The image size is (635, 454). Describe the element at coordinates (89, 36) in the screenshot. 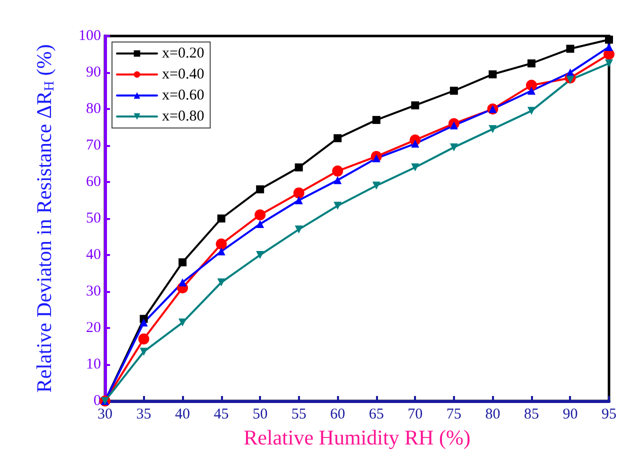

I see `y-tick-label: 100` at that location.